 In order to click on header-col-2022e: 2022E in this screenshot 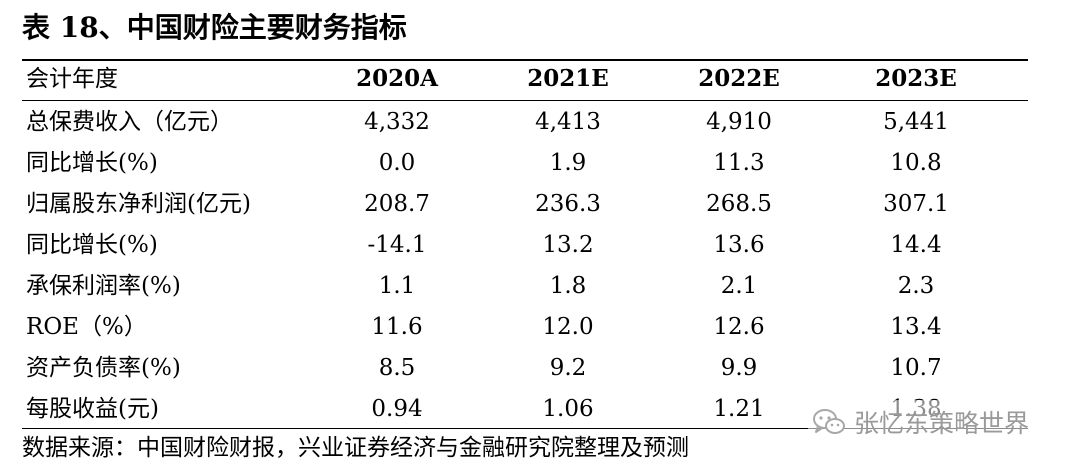, I will do `click(739, 78)`.